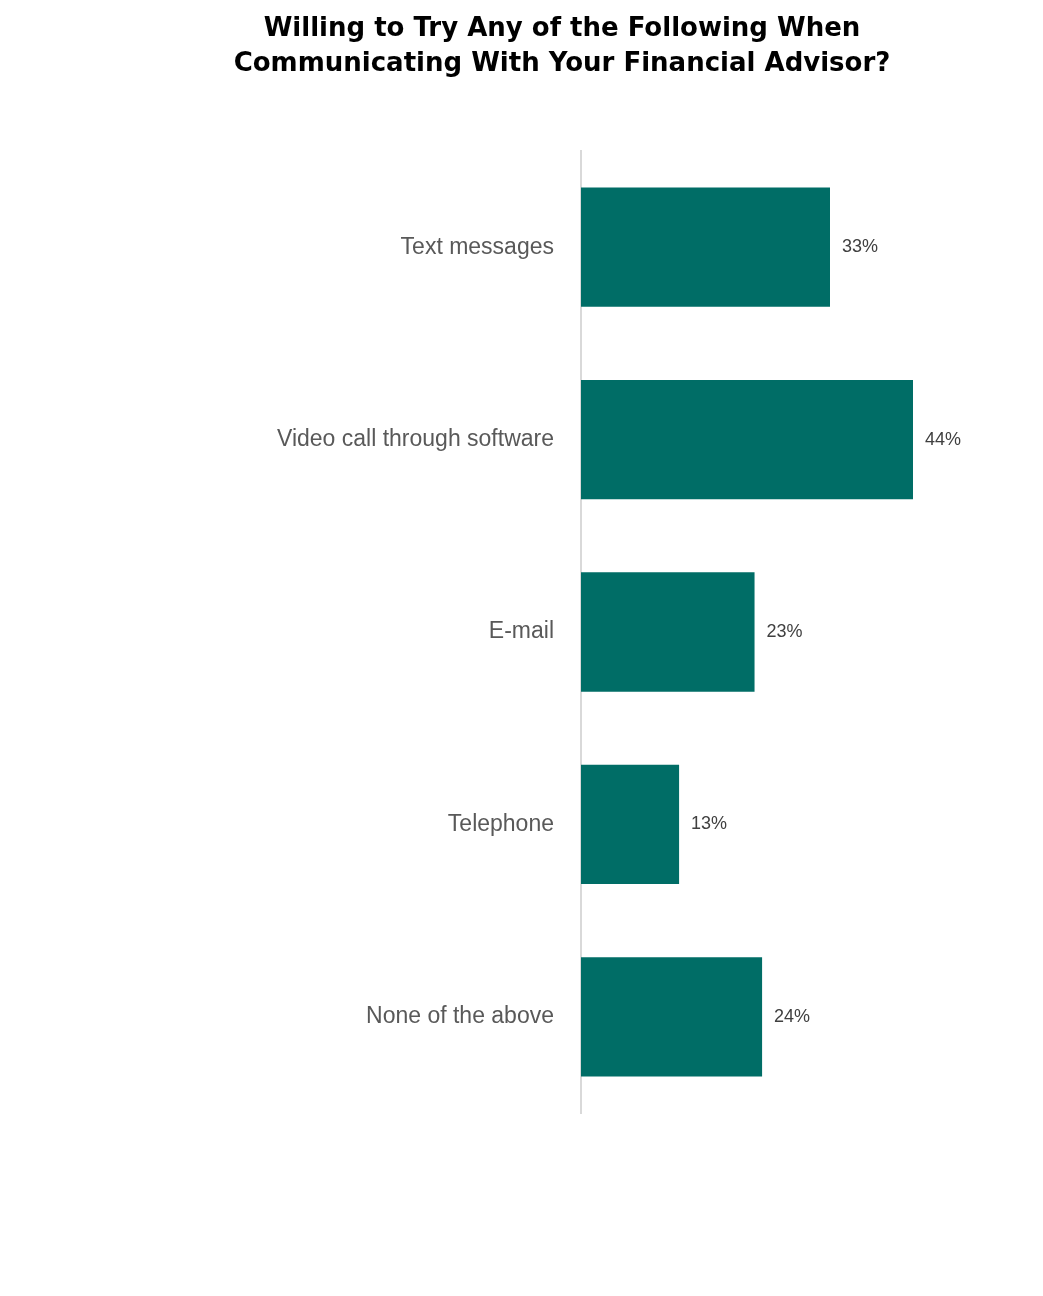 The width and height of the screenshot is (1043, 1296). Describe the element at coordinates (784, 630) in the screenshot. I see `data-label: 23%` at that location.